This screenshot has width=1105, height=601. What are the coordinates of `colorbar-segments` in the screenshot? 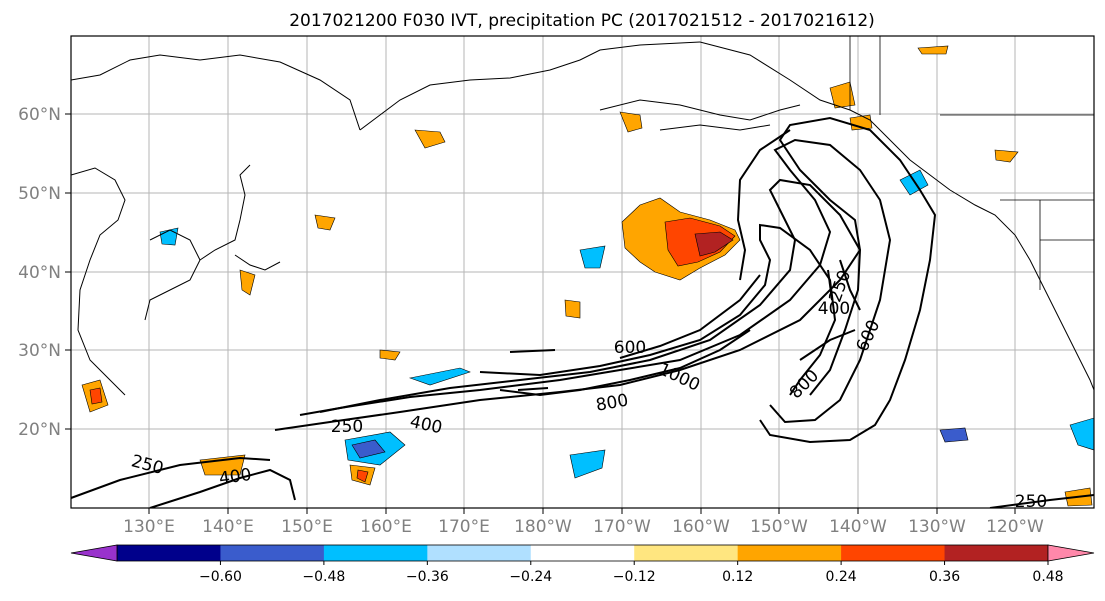 It's located at (582, 553).